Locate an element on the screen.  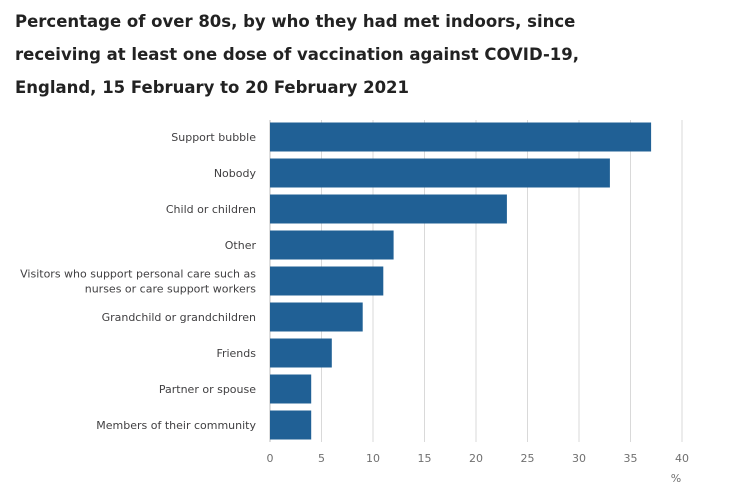
x-tick-label: 10 is located at coordinates (373, 458).